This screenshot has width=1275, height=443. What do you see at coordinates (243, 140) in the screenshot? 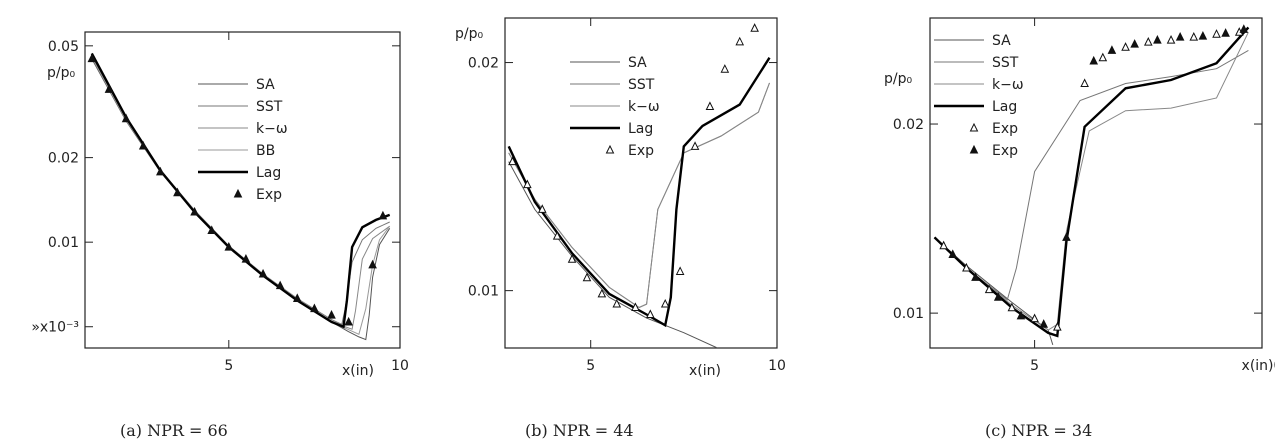
I see `legend: SA SST k−ω BB Lag Exp` at bounding box center [243, 140].